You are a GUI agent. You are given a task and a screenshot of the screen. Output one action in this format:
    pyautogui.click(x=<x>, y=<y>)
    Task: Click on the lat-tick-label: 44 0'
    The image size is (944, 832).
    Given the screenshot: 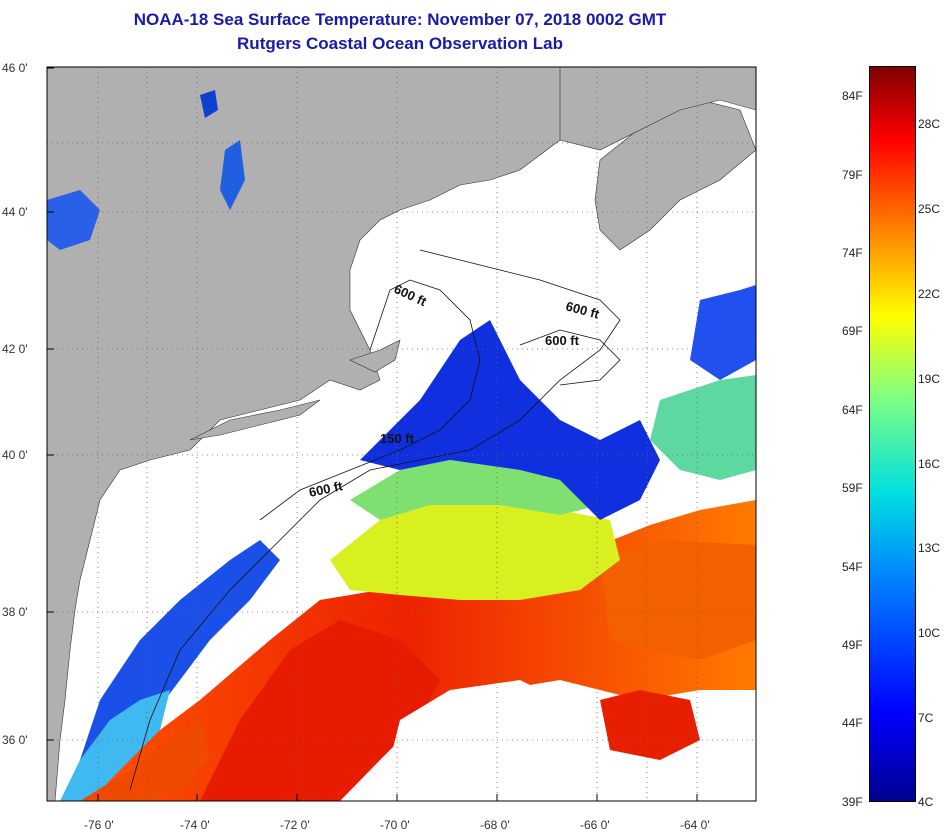 What is the action you would take?
    pyautogui.click(x=15, y=212)
    